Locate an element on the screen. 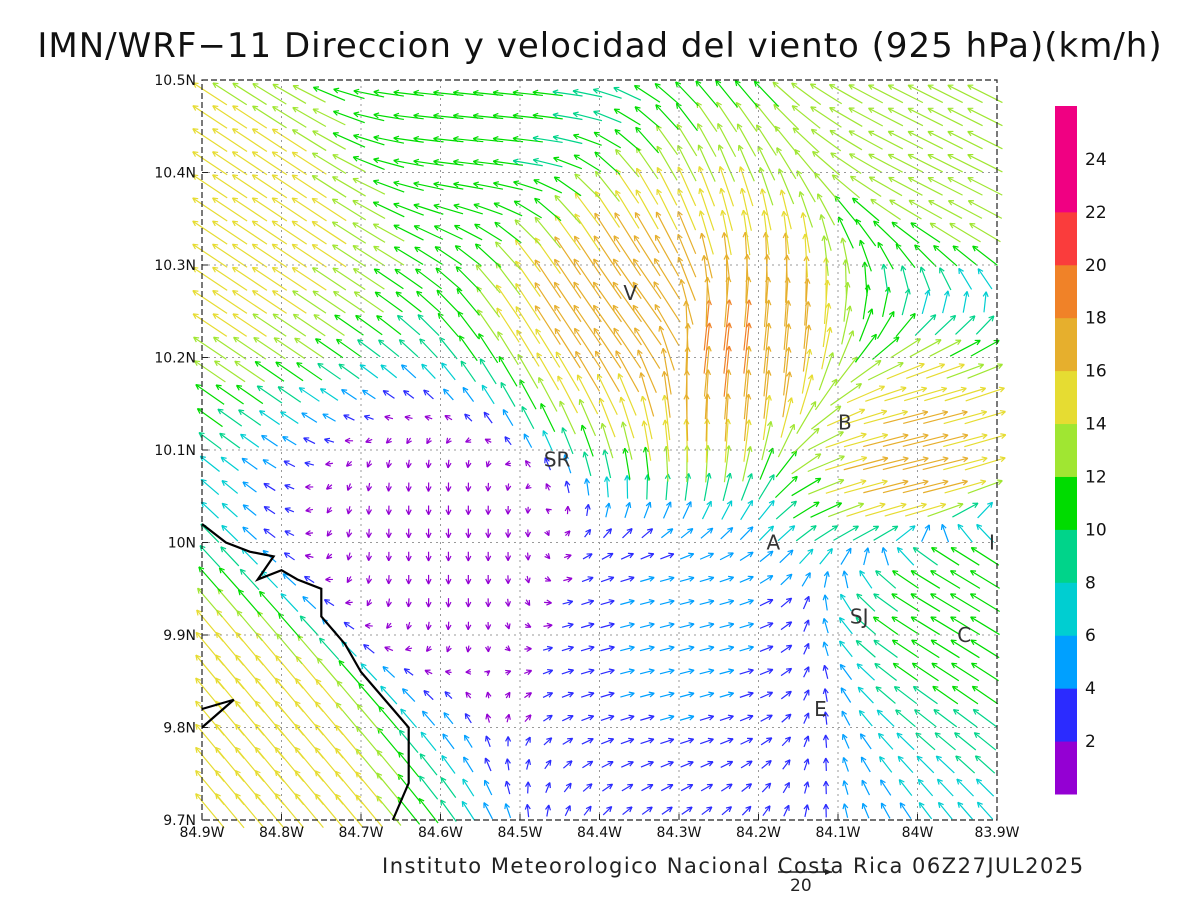 The width and height of the screenshot is (1200, 900). colorbar-swatch is located at coordinates (1066, 556).